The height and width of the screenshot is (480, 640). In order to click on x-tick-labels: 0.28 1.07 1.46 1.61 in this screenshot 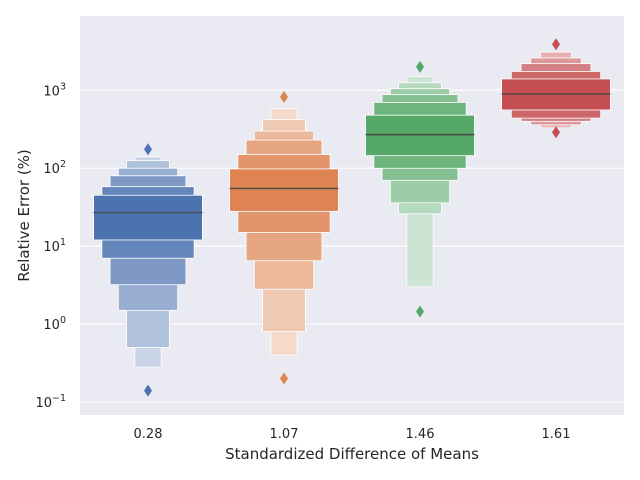, I will do `click(352, 434)`.